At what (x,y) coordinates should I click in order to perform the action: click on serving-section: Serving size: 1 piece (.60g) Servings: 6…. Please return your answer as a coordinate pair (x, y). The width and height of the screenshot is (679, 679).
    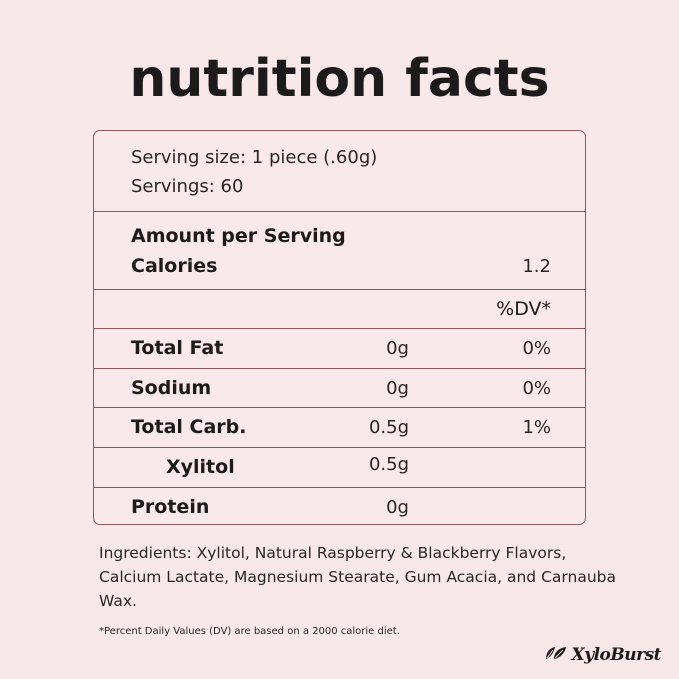
    Looking at the image, I should click on (339, 171).